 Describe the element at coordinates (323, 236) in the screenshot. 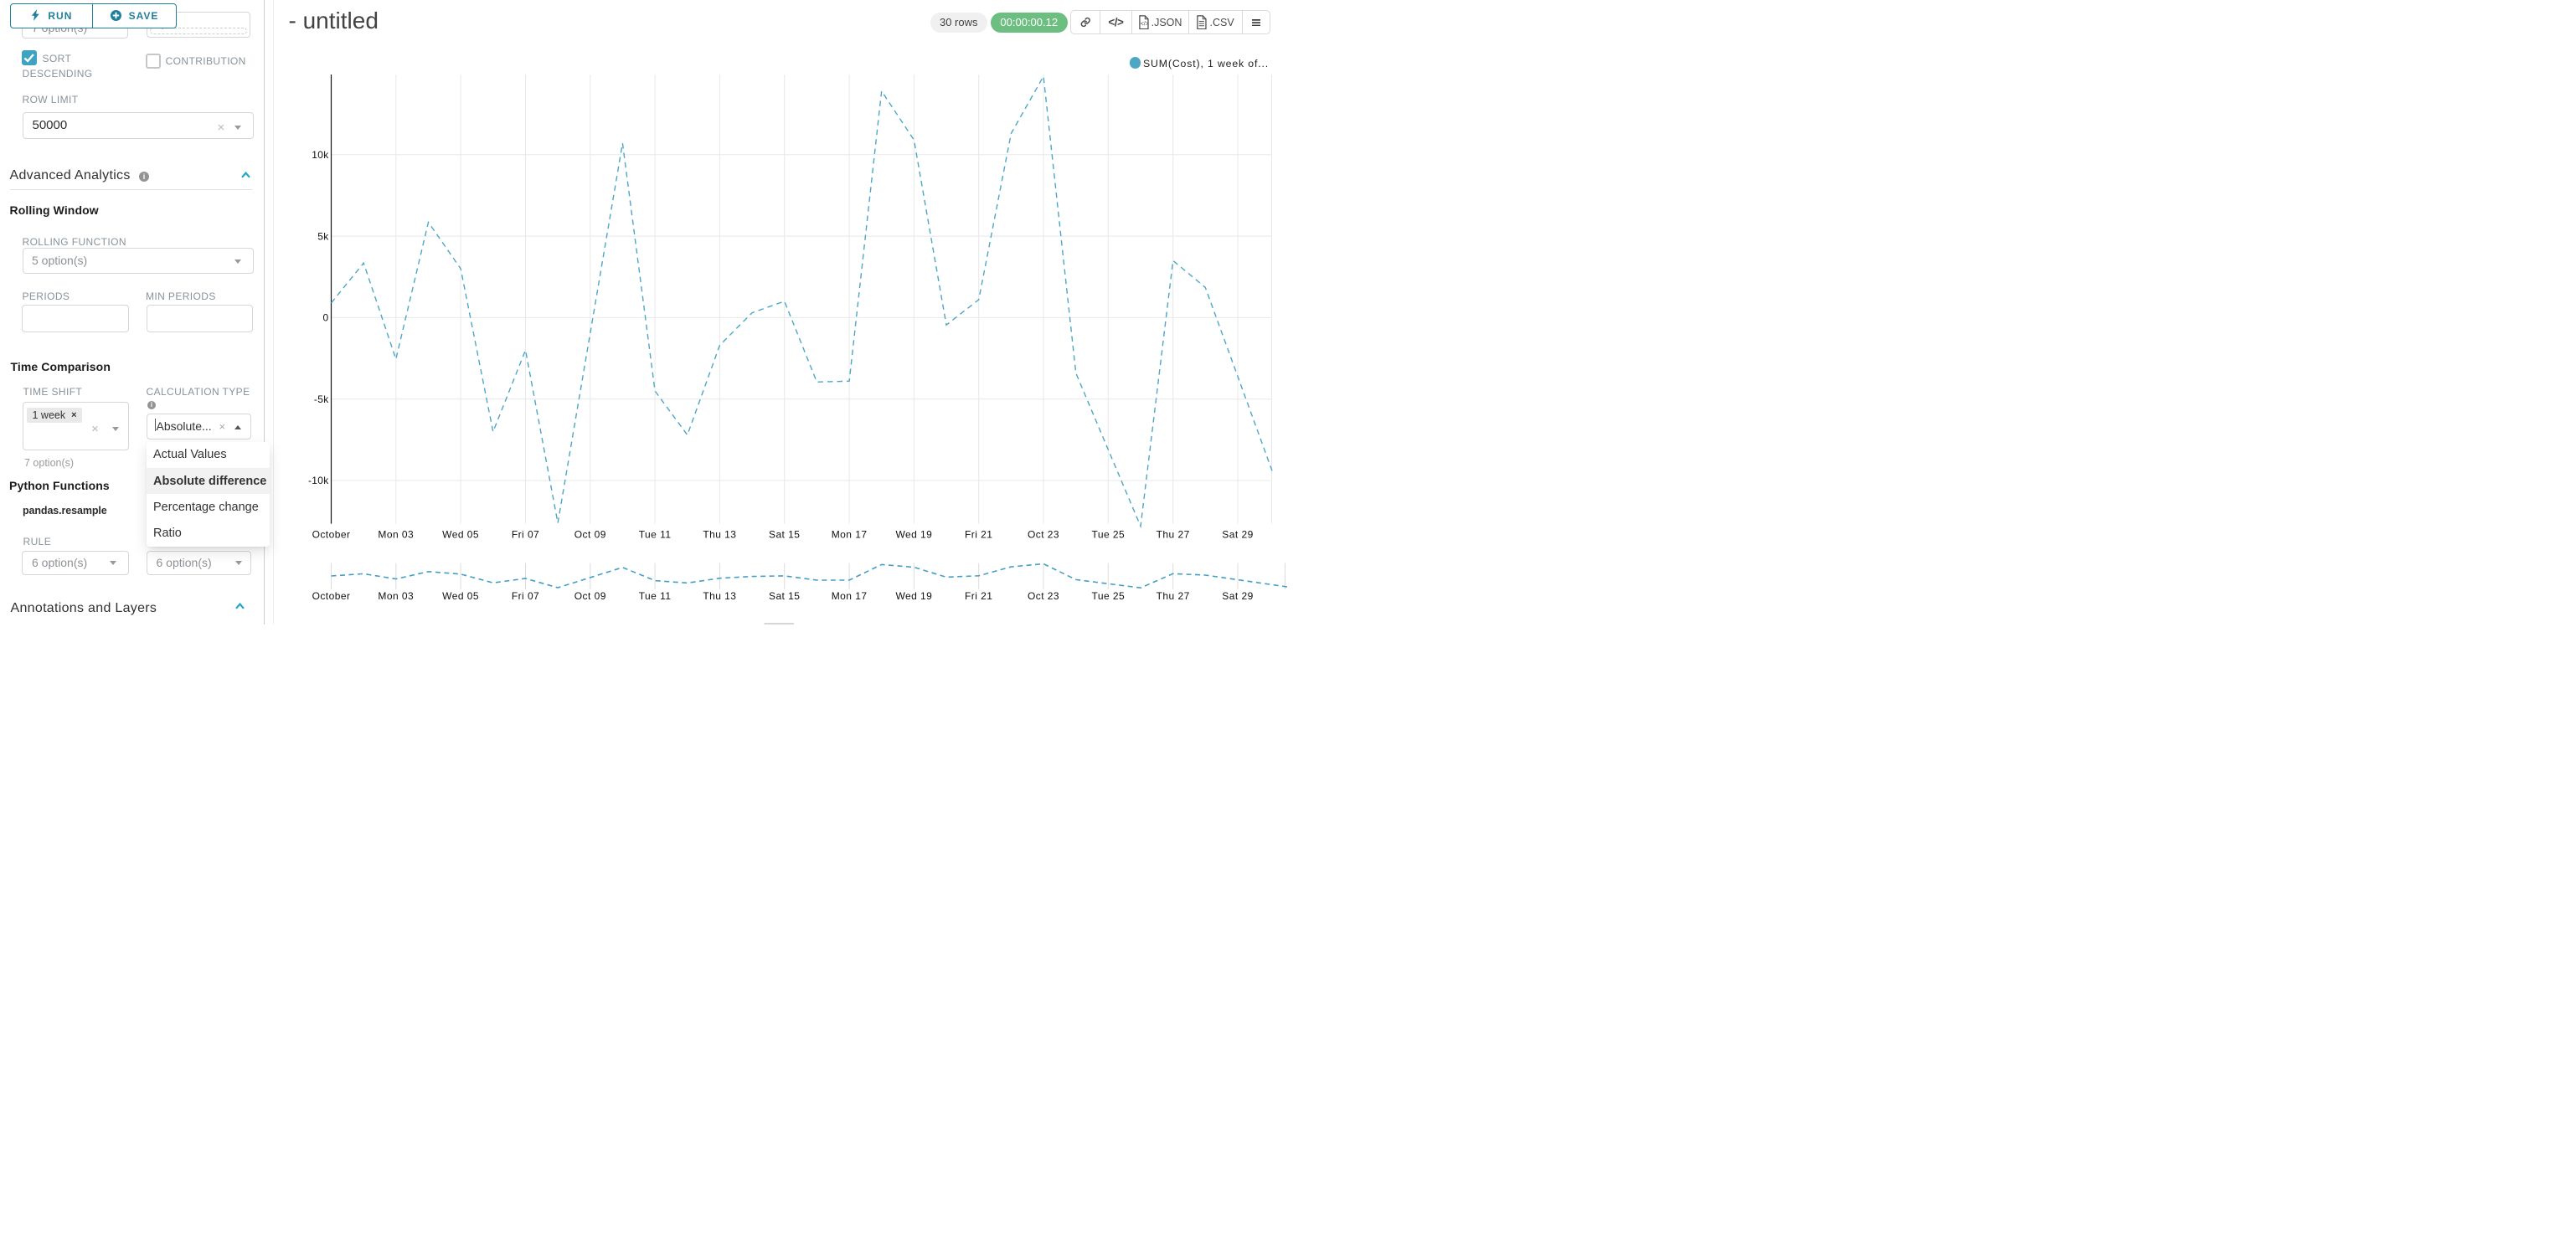

I see `svg-text: 5k` at that location.